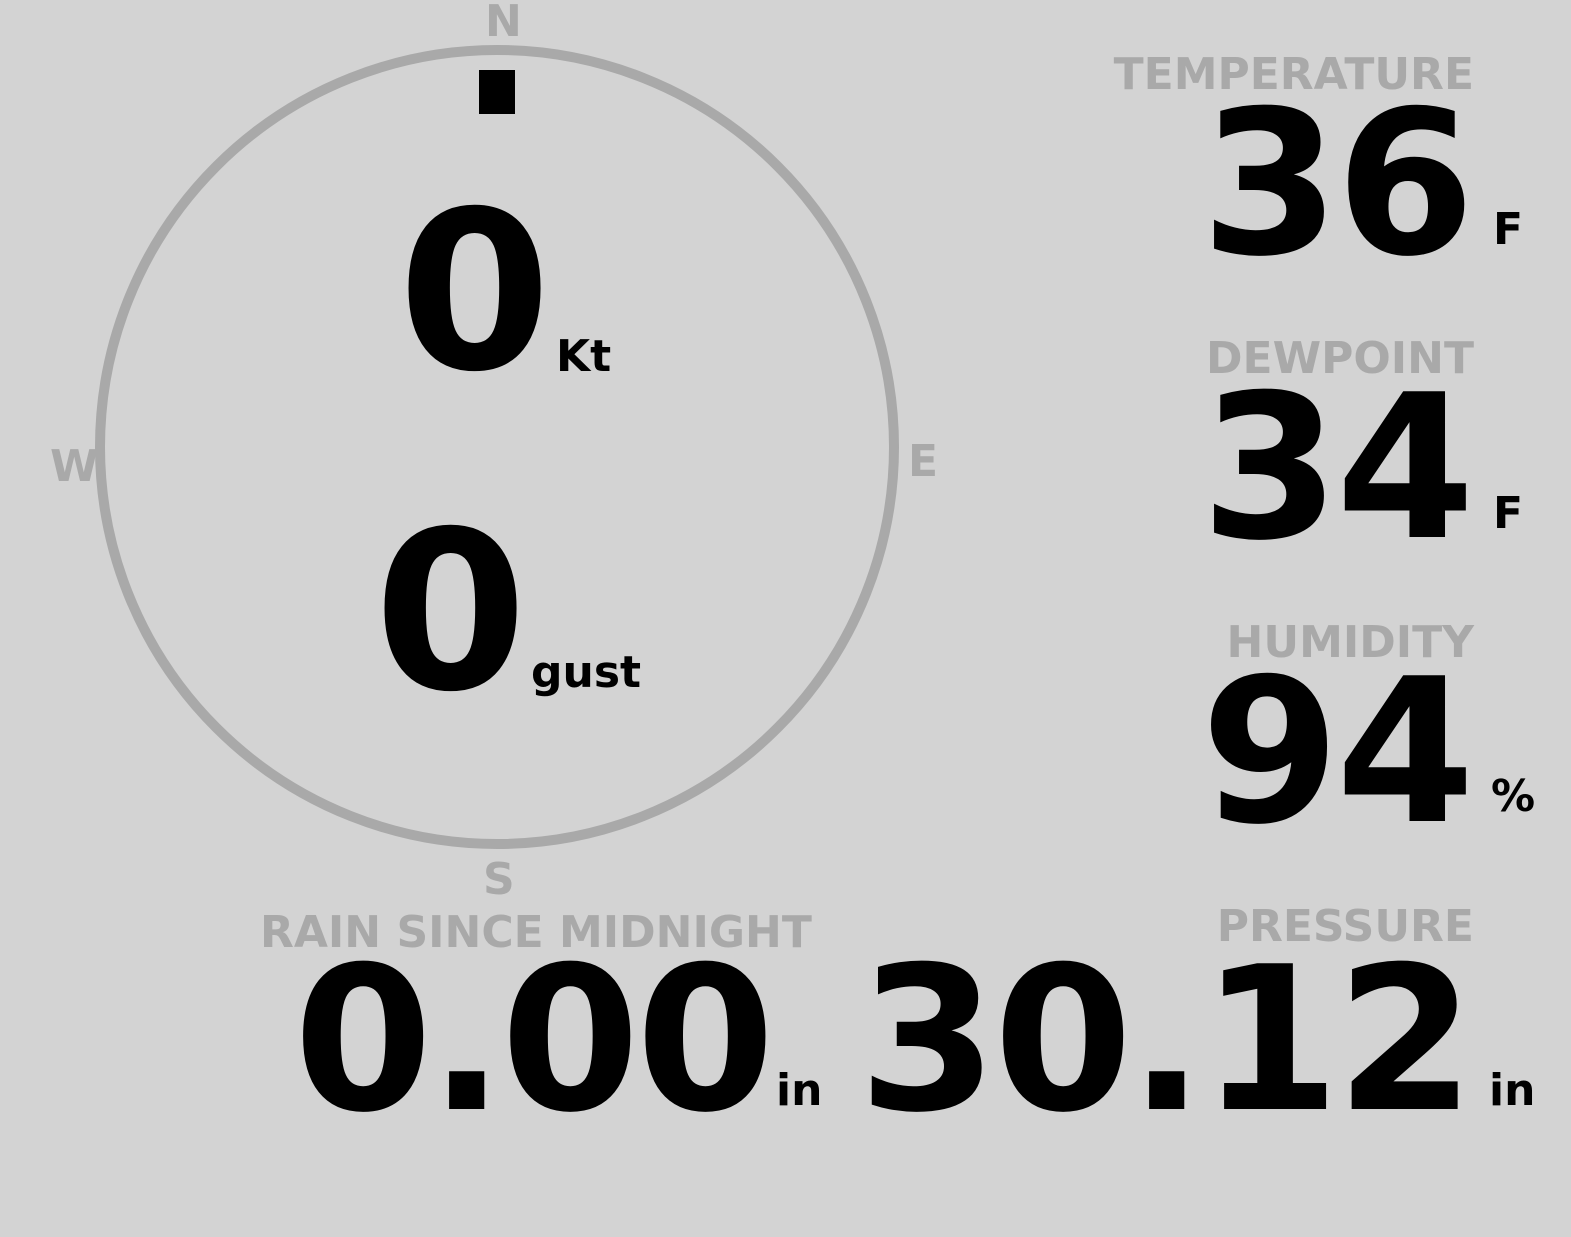 Image resolution: width=1571 pixels, height=1237 pixels. What do you see at coordinates (1513, 796) in the screenshot?
I see `humidity-unit: %` at bounding box center [1513, 796].